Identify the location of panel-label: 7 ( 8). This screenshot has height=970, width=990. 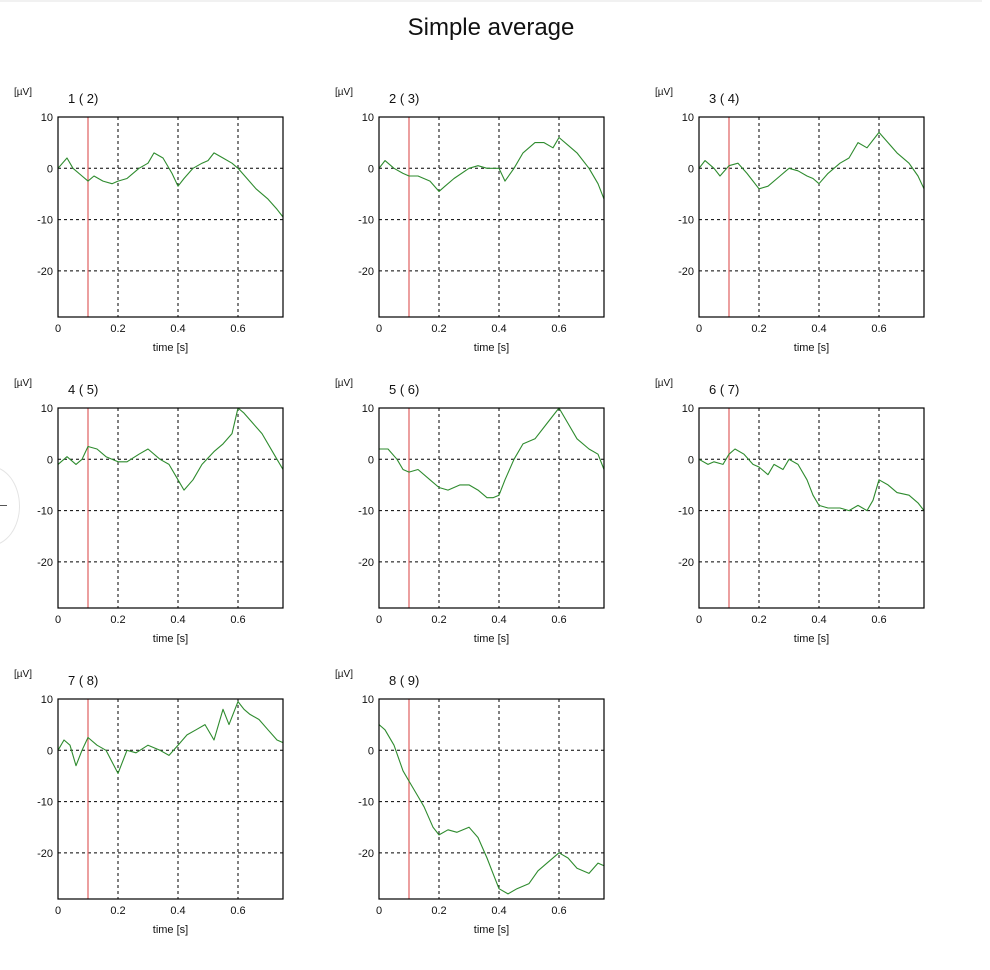
(83, 680).